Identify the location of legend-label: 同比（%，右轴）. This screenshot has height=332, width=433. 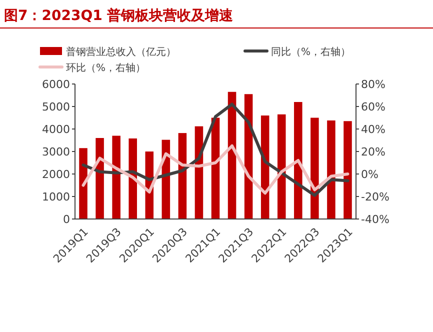
(311, 52).